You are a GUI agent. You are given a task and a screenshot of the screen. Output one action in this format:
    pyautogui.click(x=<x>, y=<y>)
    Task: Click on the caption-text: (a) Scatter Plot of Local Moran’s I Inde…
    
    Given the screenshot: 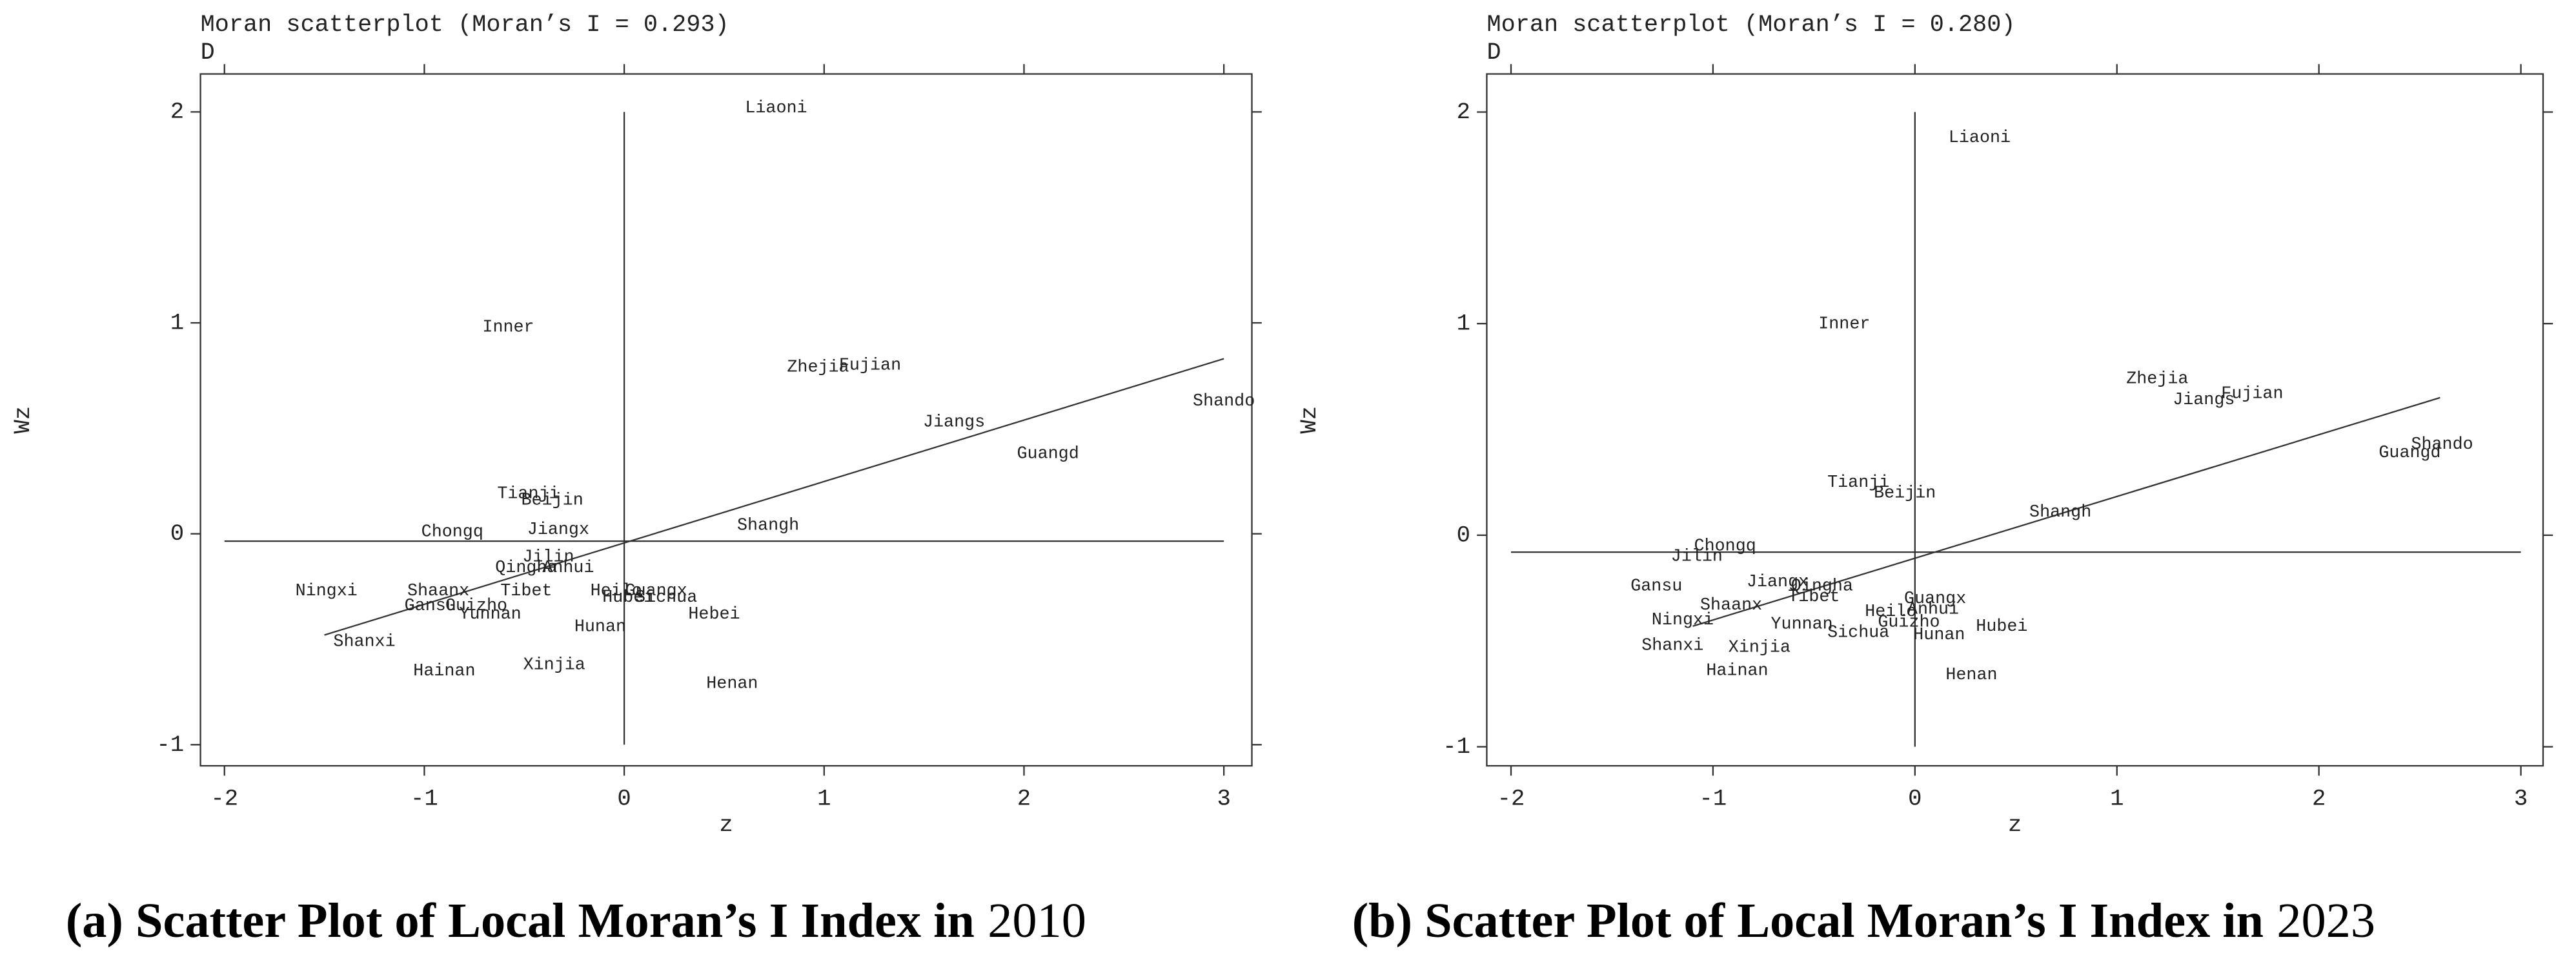 What is the action you would take?
    pyautogui.click(x=520, y=919)
    